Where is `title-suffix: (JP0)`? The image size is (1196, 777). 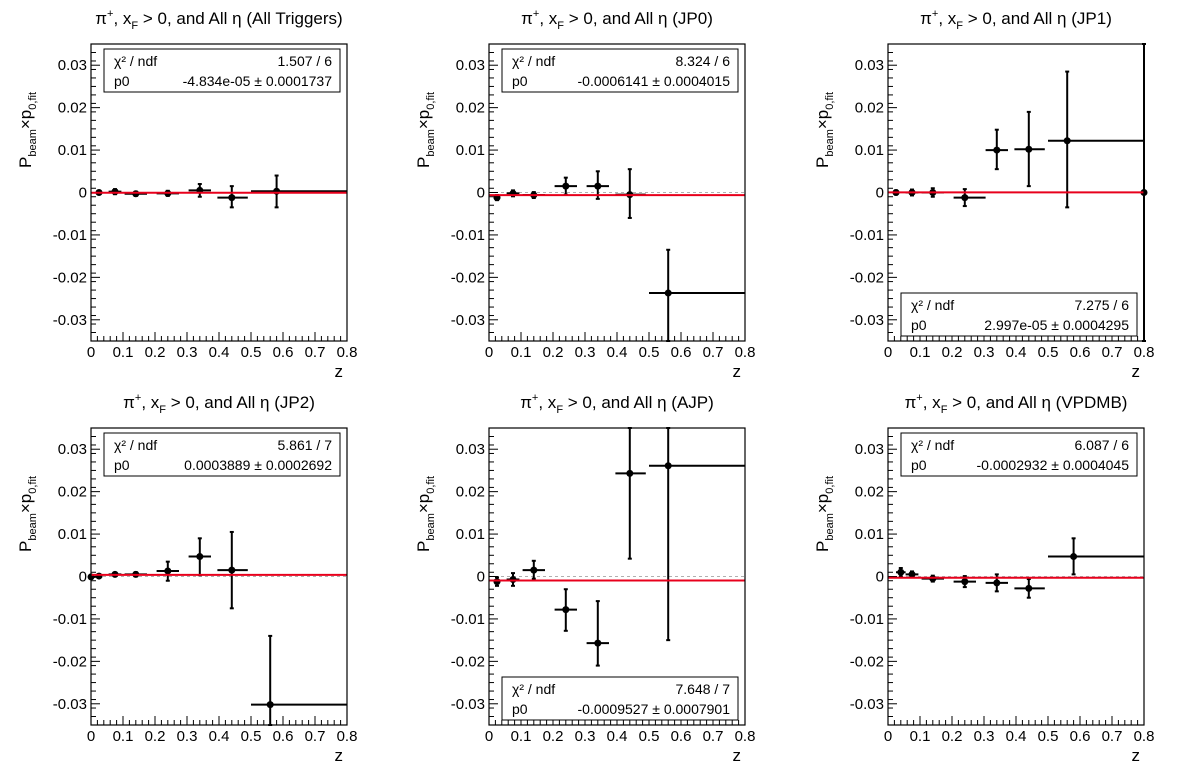 title-suffix: (JP0) is located at coordinates (690, 18).